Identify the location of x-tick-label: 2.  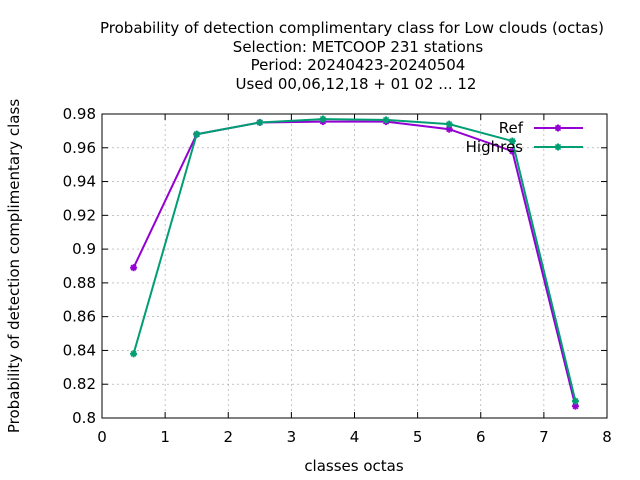
(228, 437).